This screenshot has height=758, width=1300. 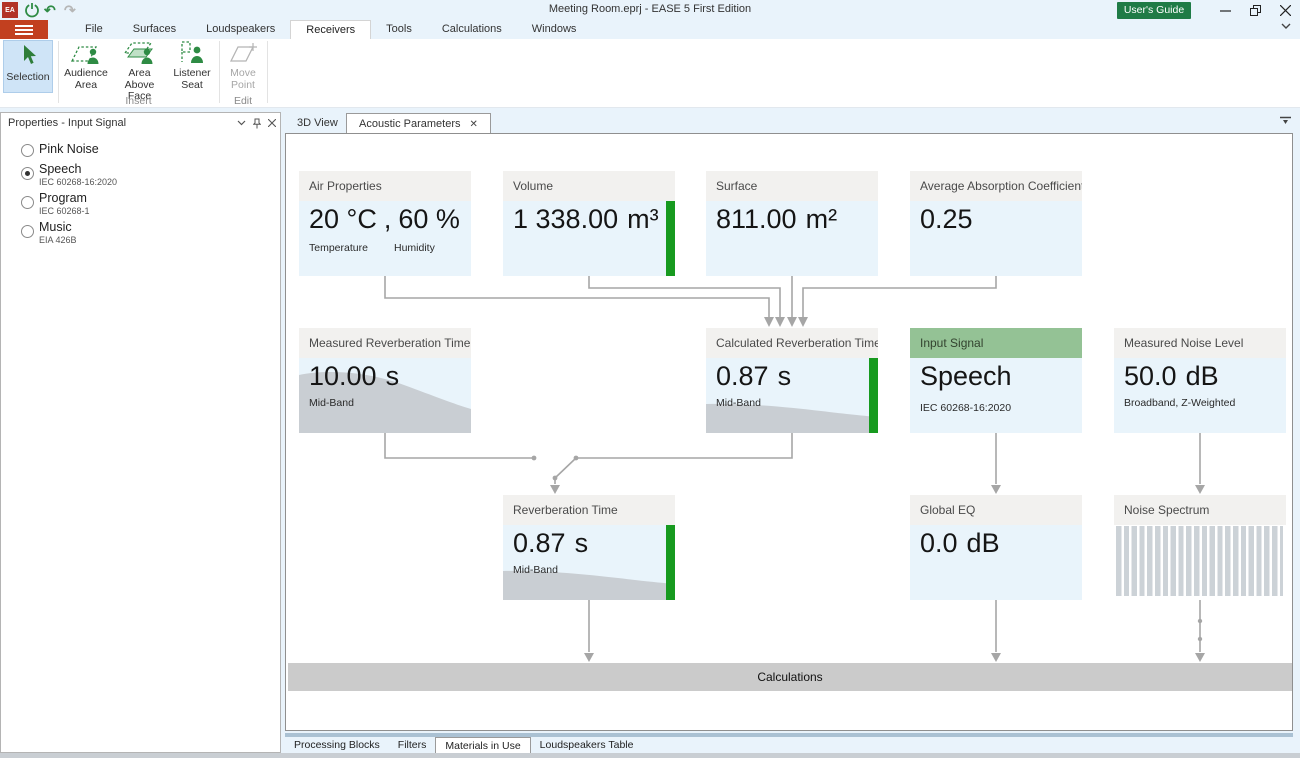 I want to click on card-input-signal: Input Signal Speech IEC 60268-16:2020, so click(x=996, y=380).